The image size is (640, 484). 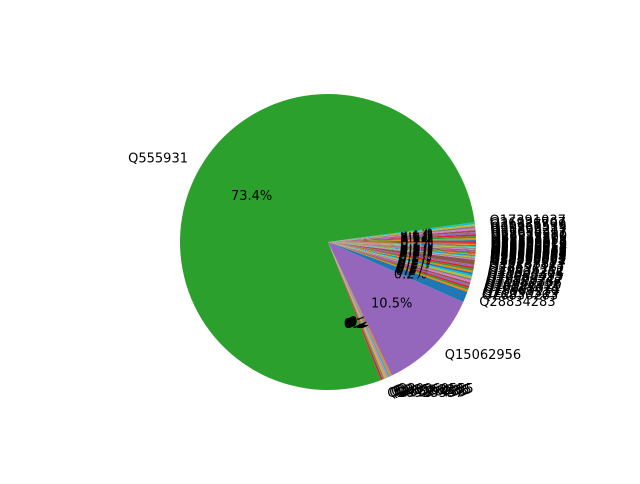 I want to click on slice-label-Q20960529: Q20960529, so click(x=528, y=227).